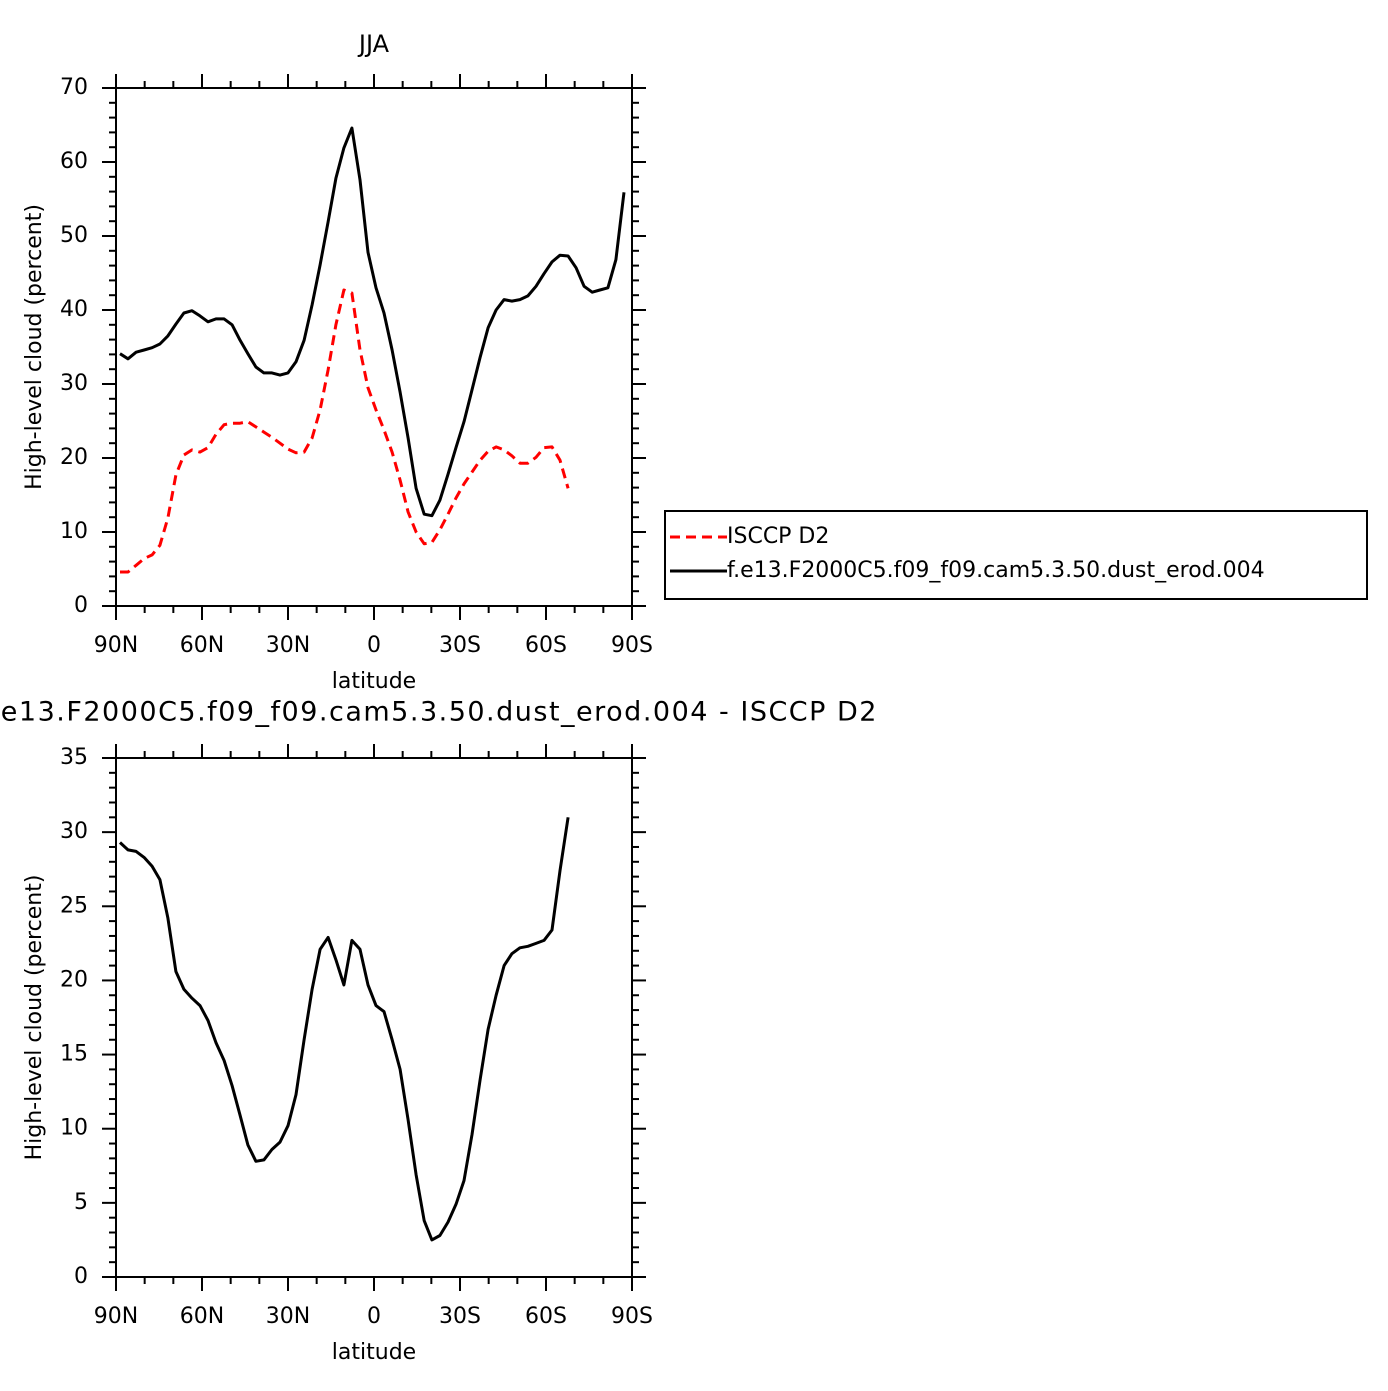  What do you see at coordinates (74, 161) in the screenshot?
I see `y-tick-label: 60` at bounding box center [74, 161].